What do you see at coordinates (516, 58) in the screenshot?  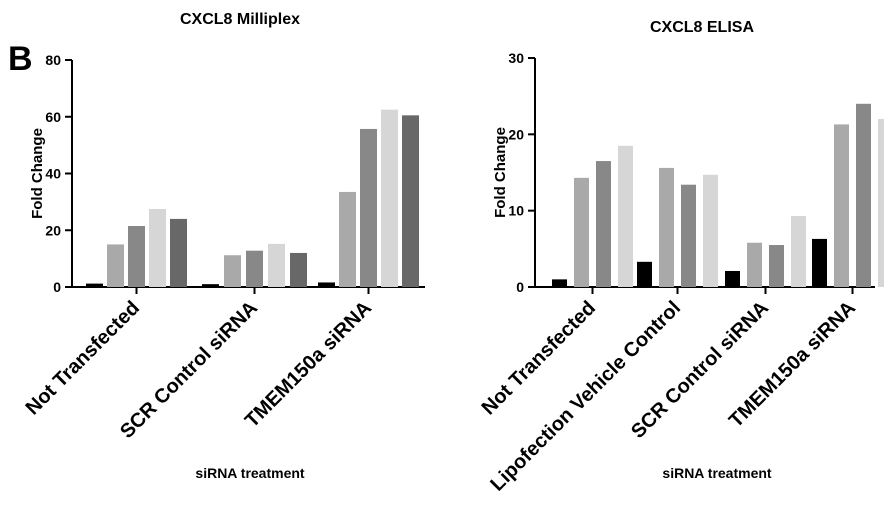 I see `y-tick-label: 30` at bounding box center [516, 58].